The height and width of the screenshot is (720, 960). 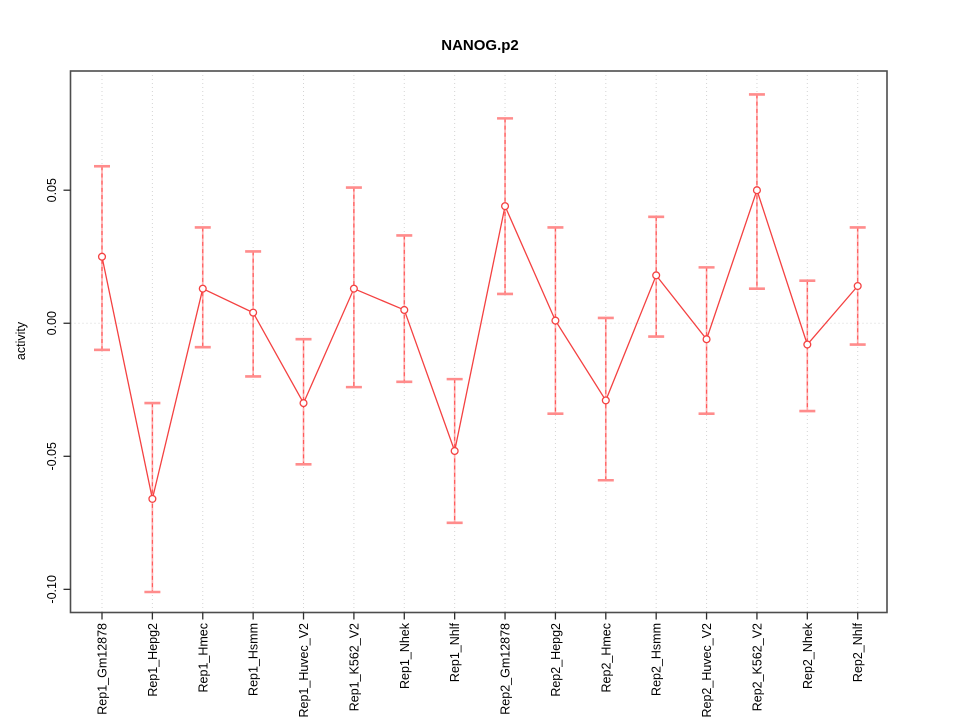 What do you see at coordinates (52, 190) in the screenshot?
I see `y-tick-label: 0.05` at bounding box center [52, 190].